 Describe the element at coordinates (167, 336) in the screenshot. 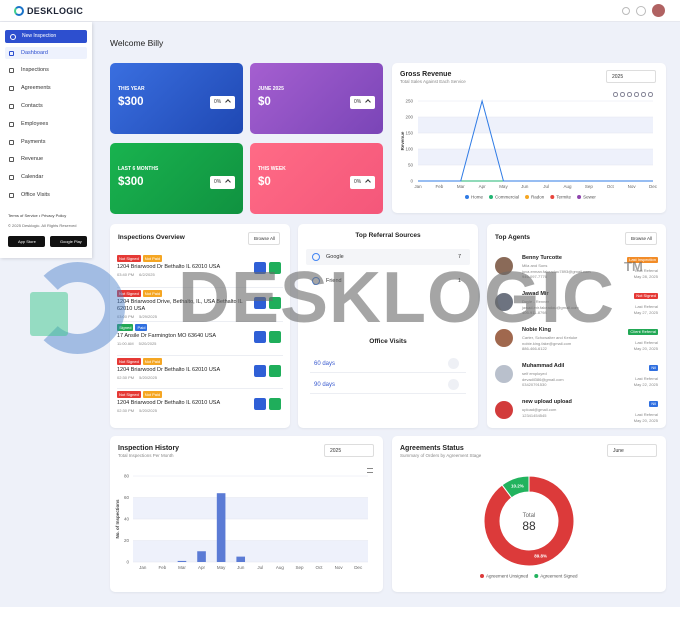

I see `address: 17 Ansile Dr Farmington MO 63640 USA` at that location.